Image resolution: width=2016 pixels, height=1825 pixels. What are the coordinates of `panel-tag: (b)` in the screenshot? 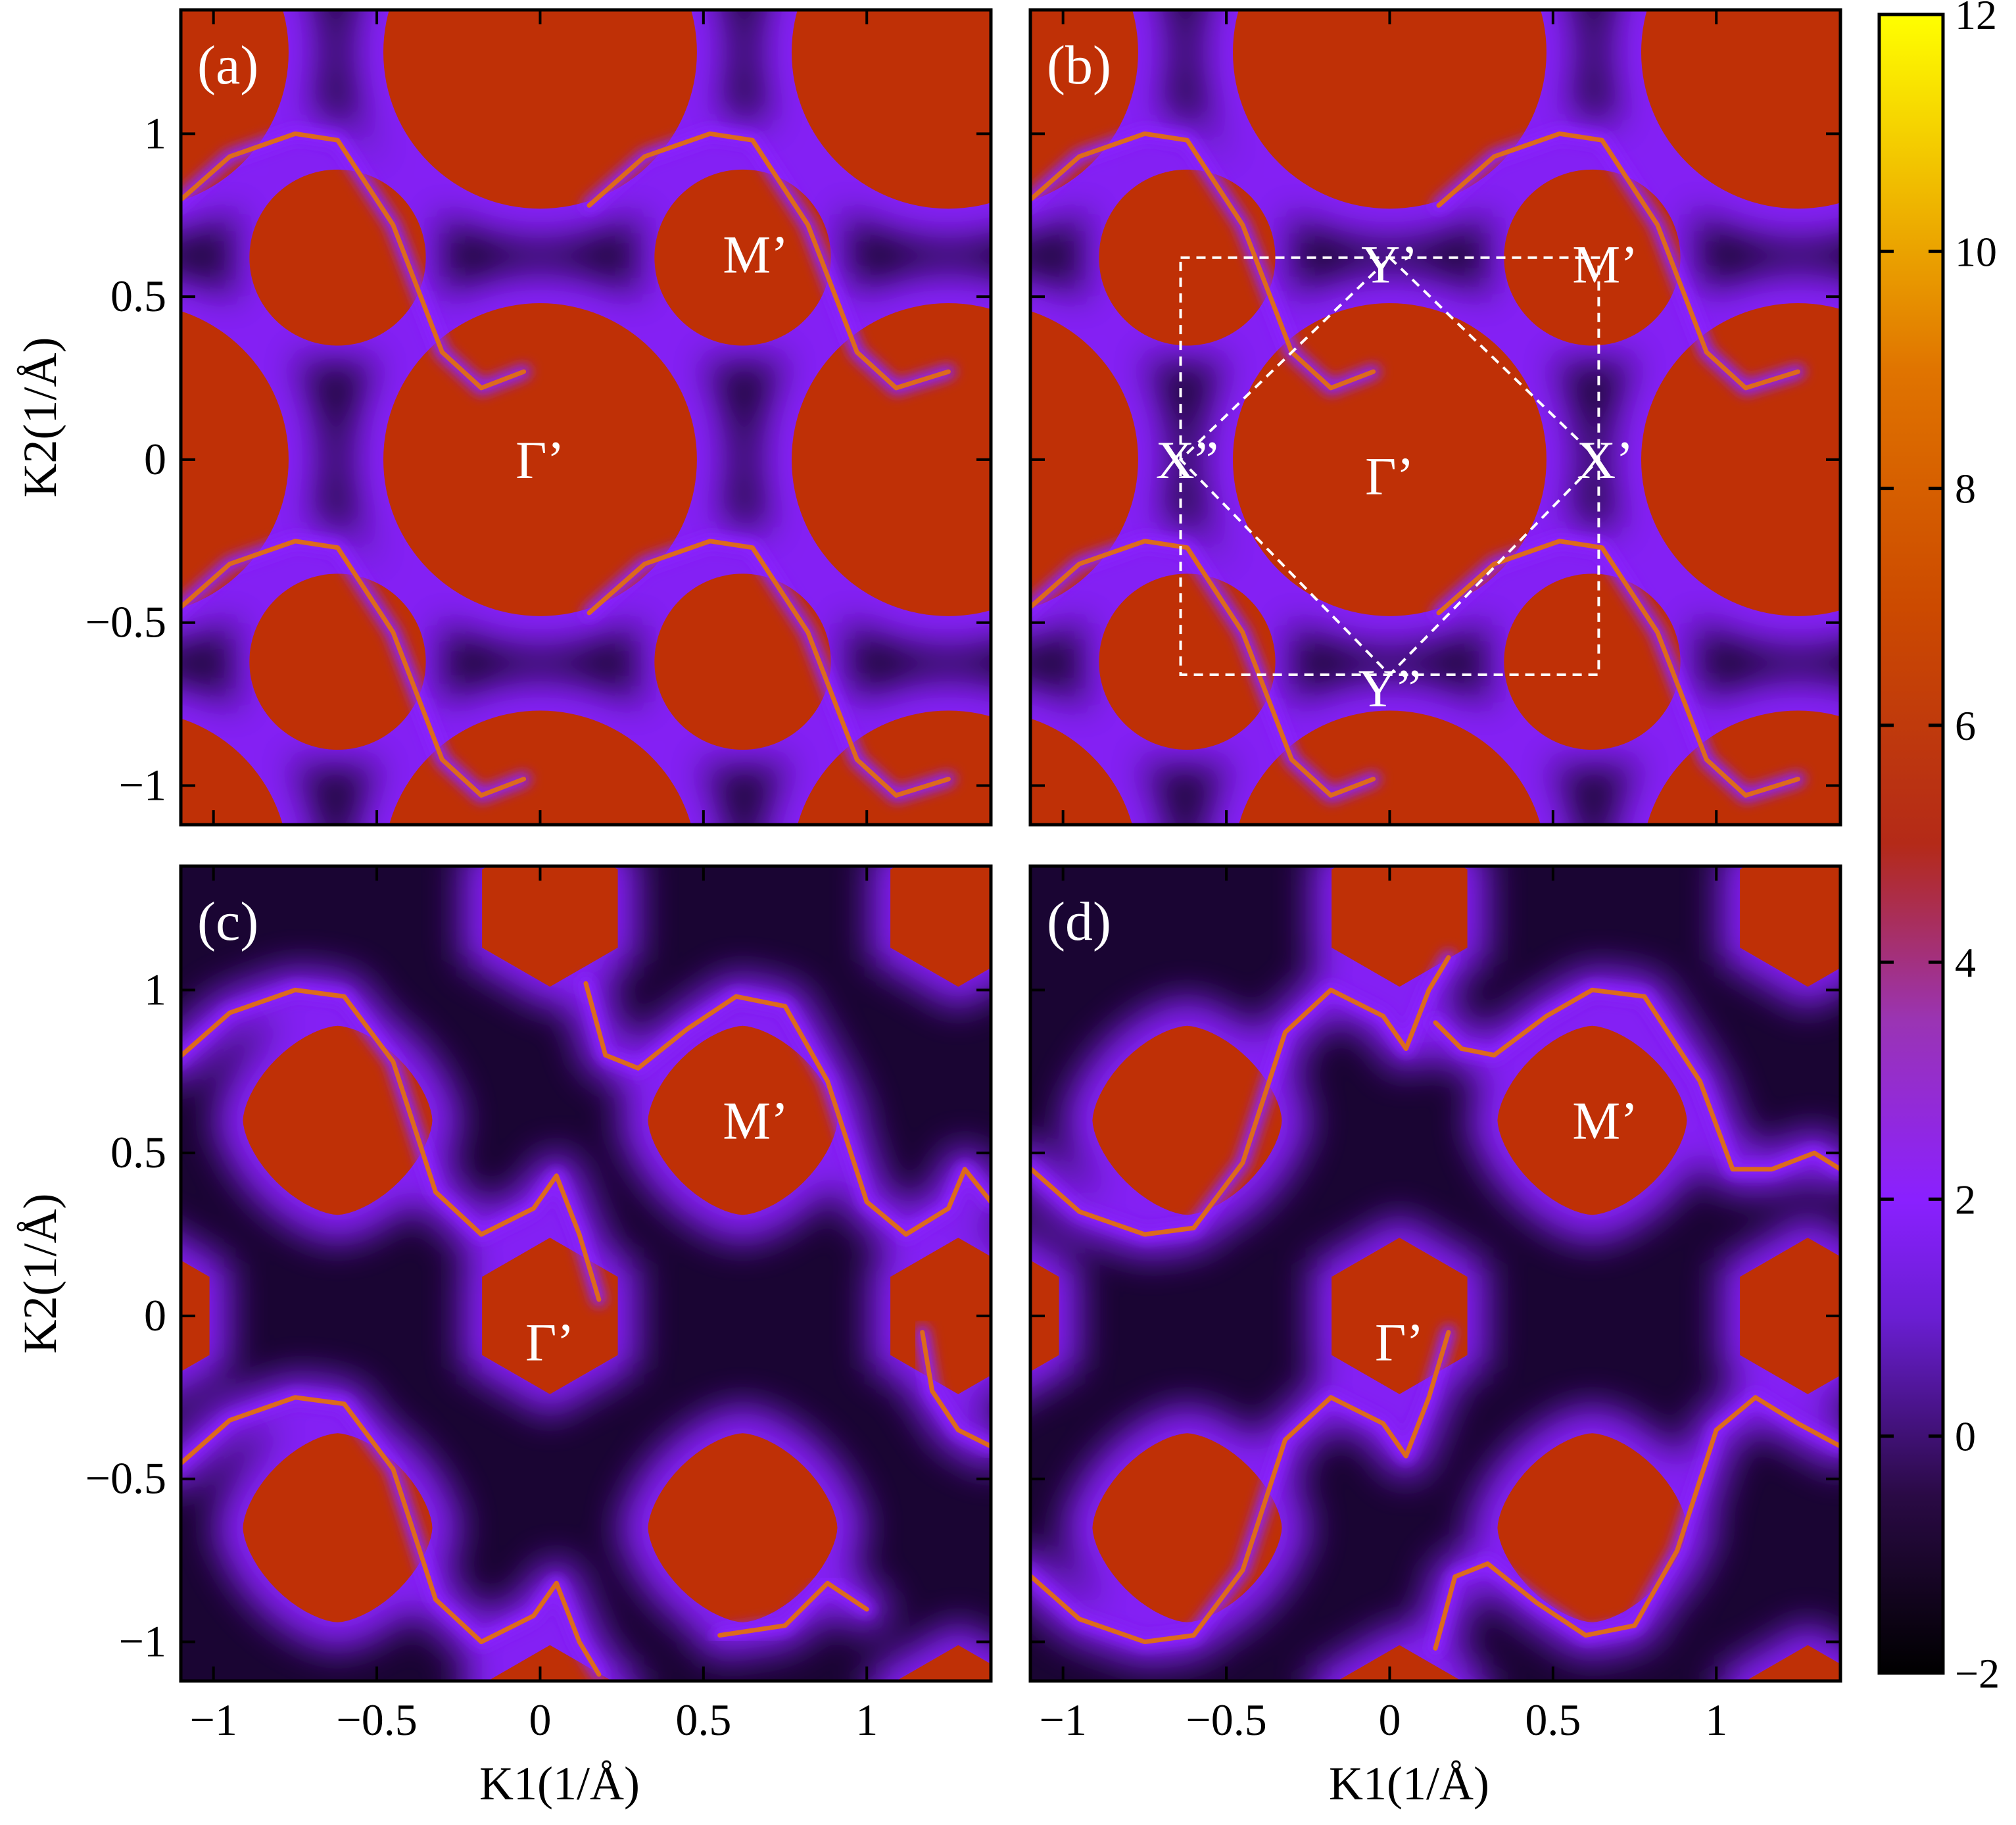 It's located at (1079, 66).